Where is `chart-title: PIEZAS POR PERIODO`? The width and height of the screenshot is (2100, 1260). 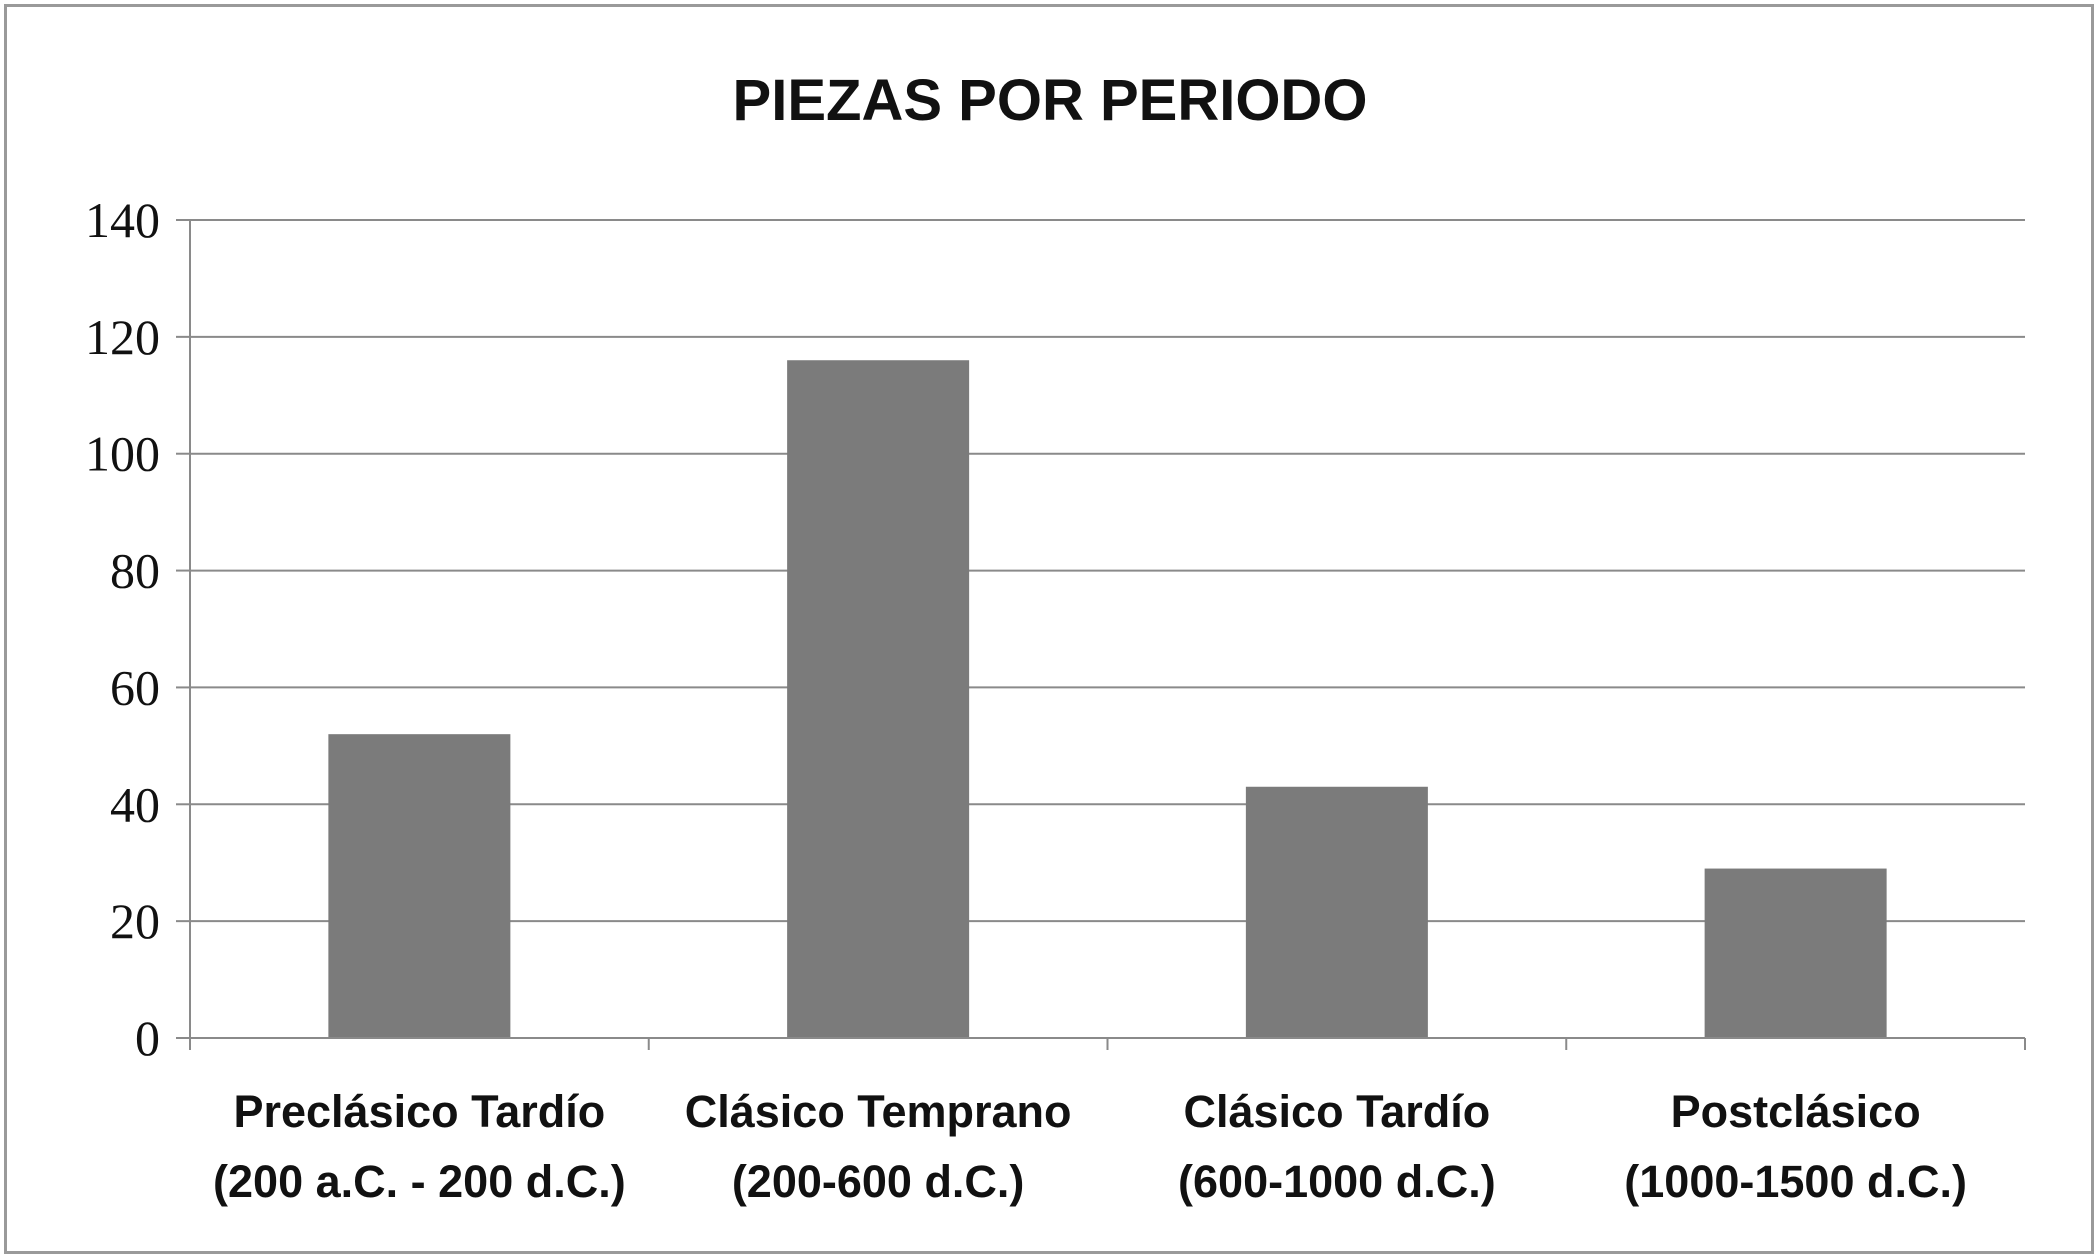
chart-title: PIEZAS POR PERIODO is located at coordinates (1050, 100).